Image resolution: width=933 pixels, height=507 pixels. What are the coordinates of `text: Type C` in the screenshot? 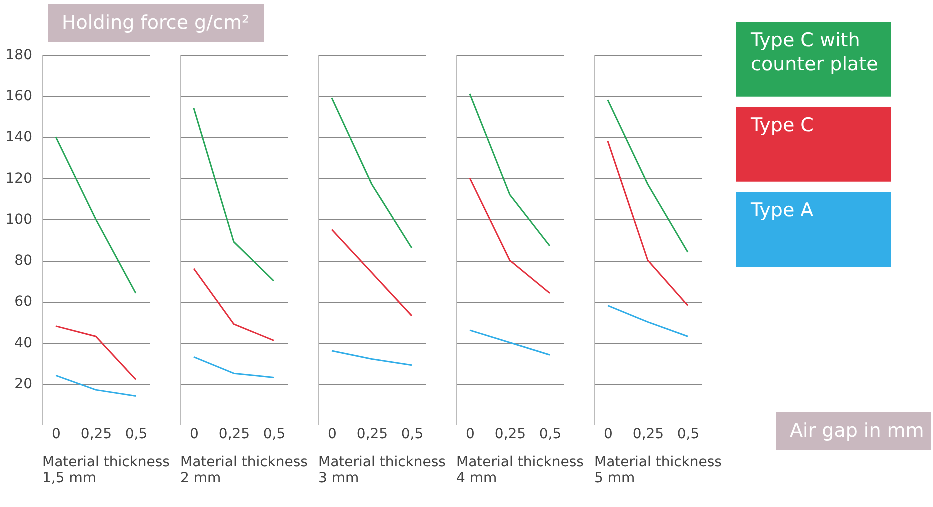 It's located at (782, 125).